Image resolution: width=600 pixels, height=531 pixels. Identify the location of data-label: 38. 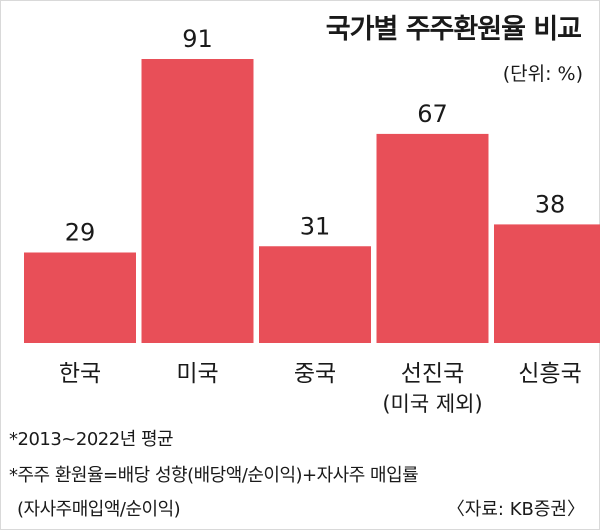
(550, 204).